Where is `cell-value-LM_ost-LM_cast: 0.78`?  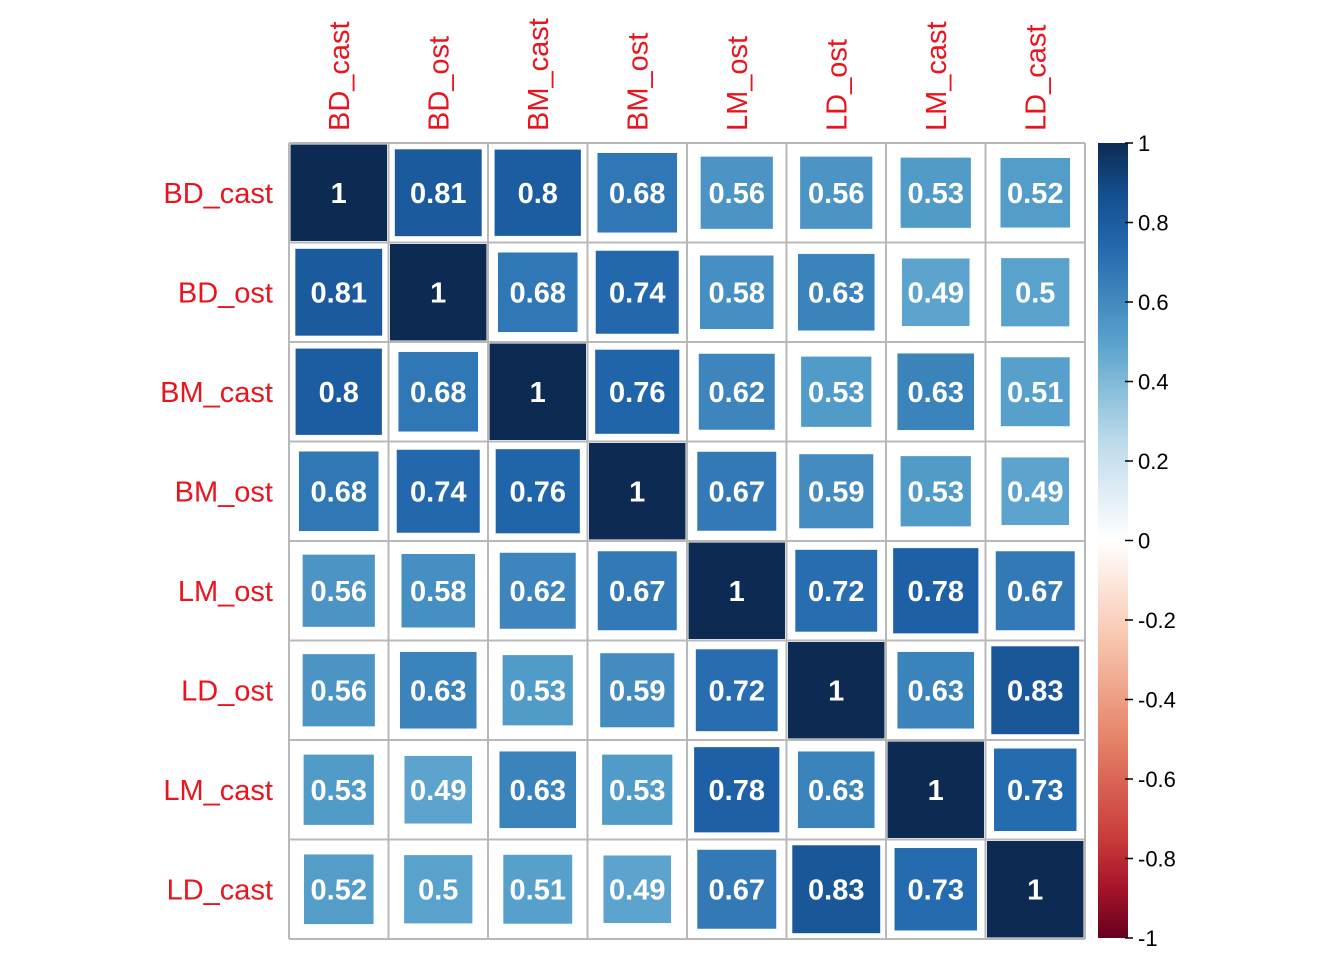 cell-value-LM_ost-LM_cast: 0.78 is located at coordinates (936, 592).